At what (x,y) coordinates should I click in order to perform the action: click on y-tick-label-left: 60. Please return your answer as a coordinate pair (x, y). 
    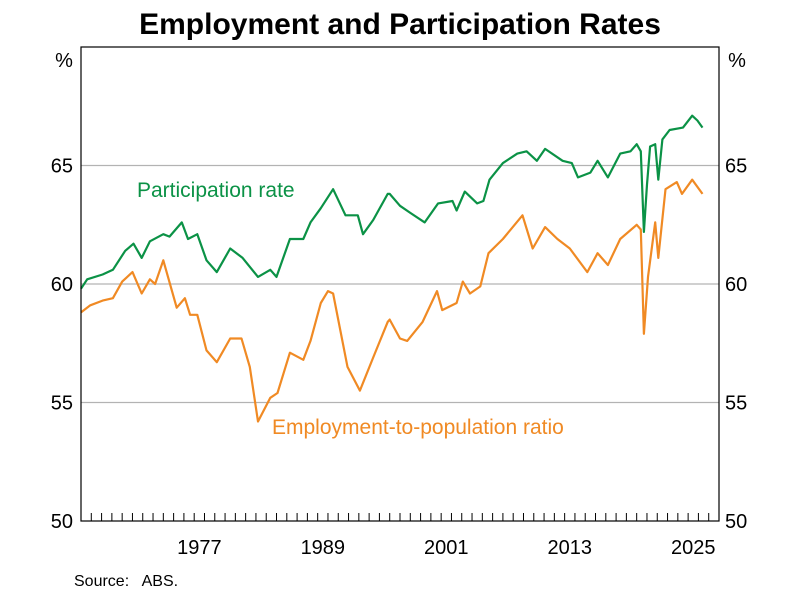
    Looking at the image, I should click on (62, 285).